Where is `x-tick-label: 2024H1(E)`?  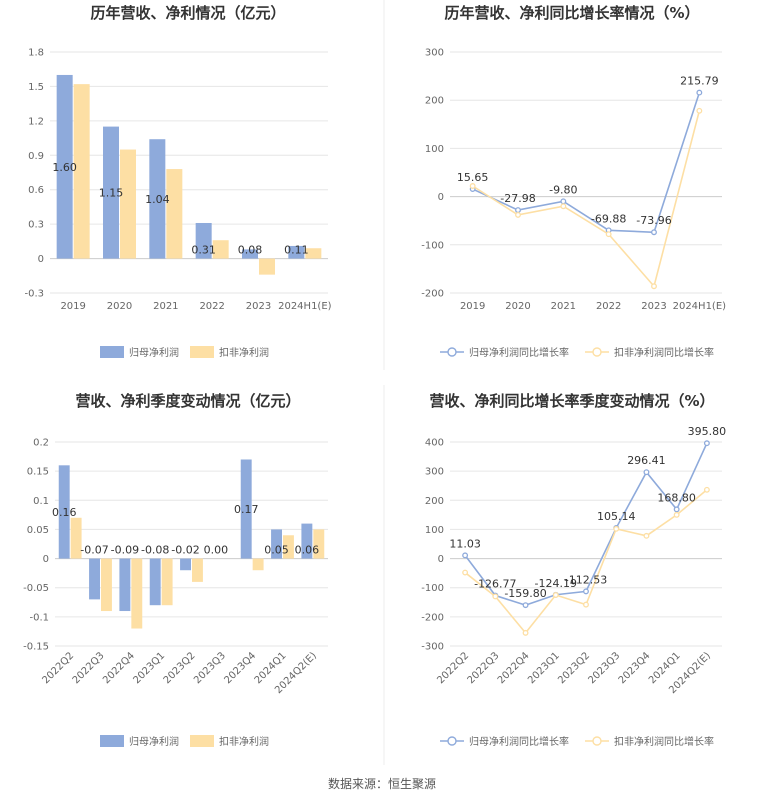
x-tick-label: 2024H1(E) is located at coordinates (305, 306).